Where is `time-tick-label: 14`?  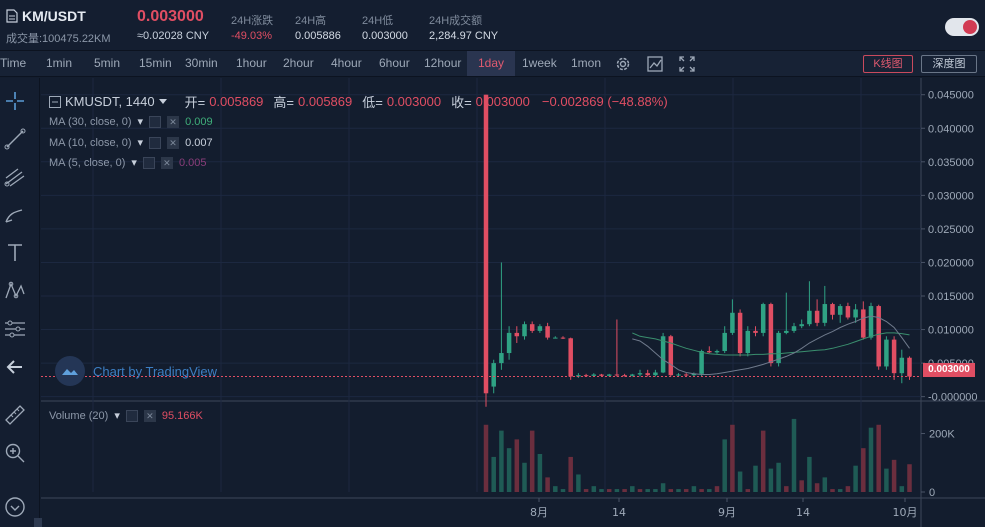
time-tick-label: 14 is located at coordinates (619, 512).